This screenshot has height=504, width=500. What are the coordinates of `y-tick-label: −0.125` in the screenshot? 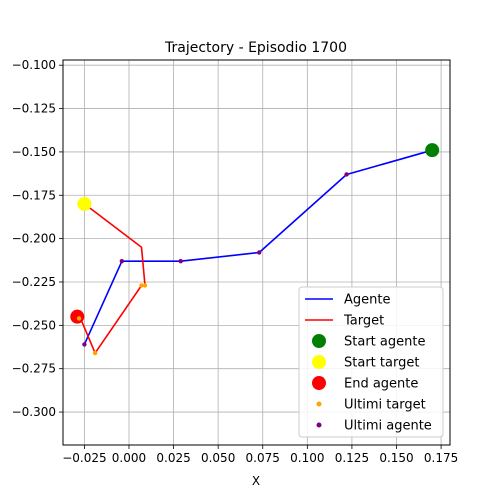 It's located at (34, 109).